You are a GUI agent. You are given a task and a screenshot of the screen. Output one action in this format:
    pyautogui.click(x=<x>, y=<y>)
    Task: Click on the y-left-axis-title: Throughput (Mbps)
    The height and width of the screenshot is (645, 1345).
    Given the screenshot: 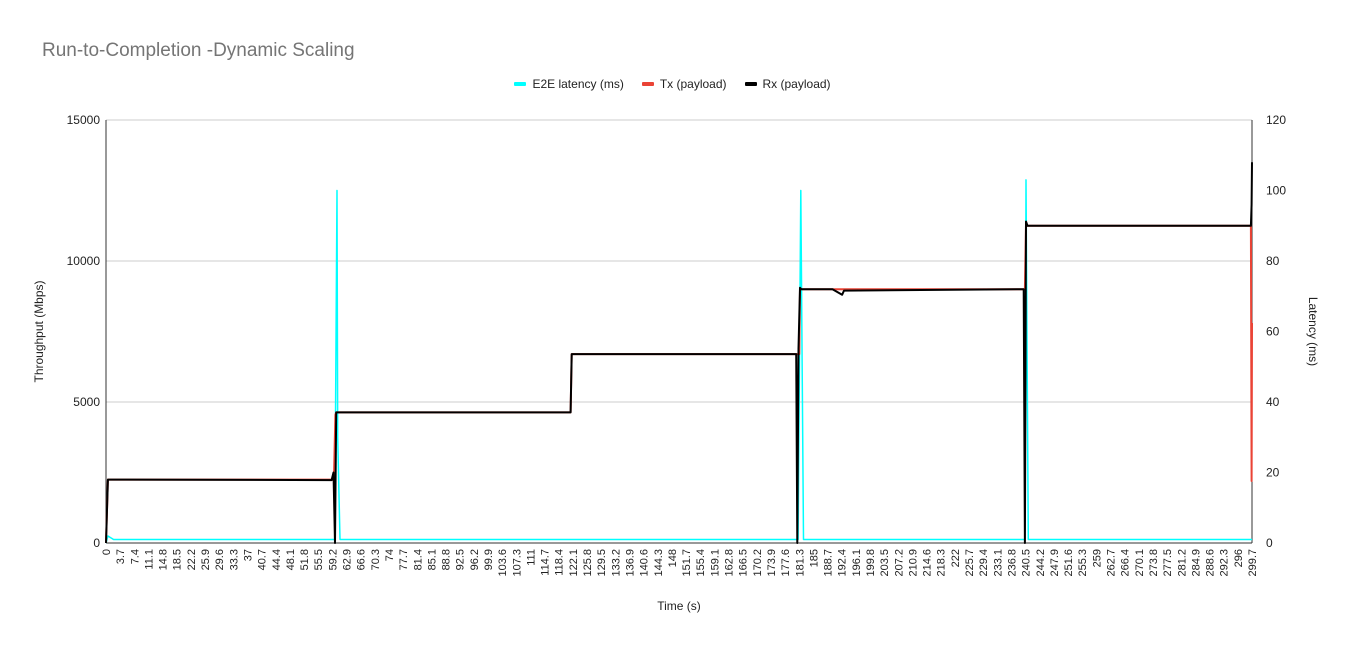 What is the action you would take?
    pyautogui.click(x=39, y=331)
    